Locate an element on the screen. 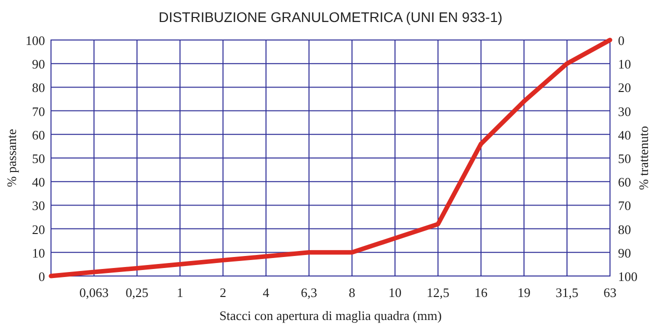  y2-tick-label: 40 is located at coordinates (624, 134).